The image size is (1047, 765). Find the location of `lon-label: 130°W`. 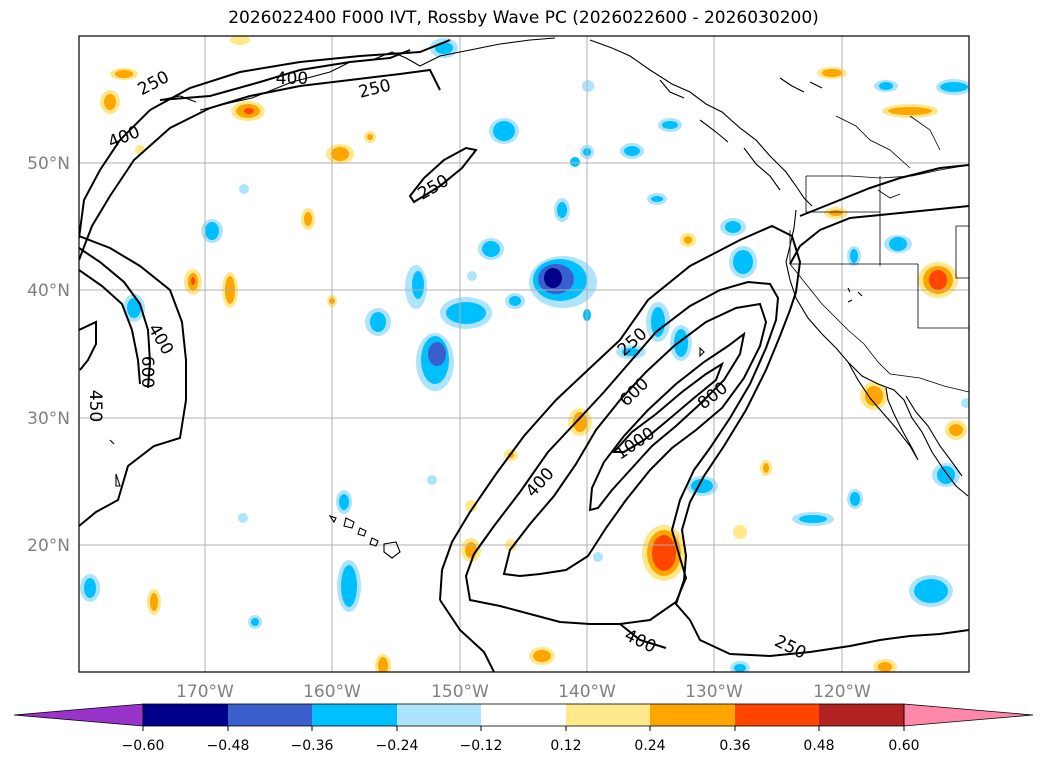

lon-label: 130°W is located at coordinates (714, 692).